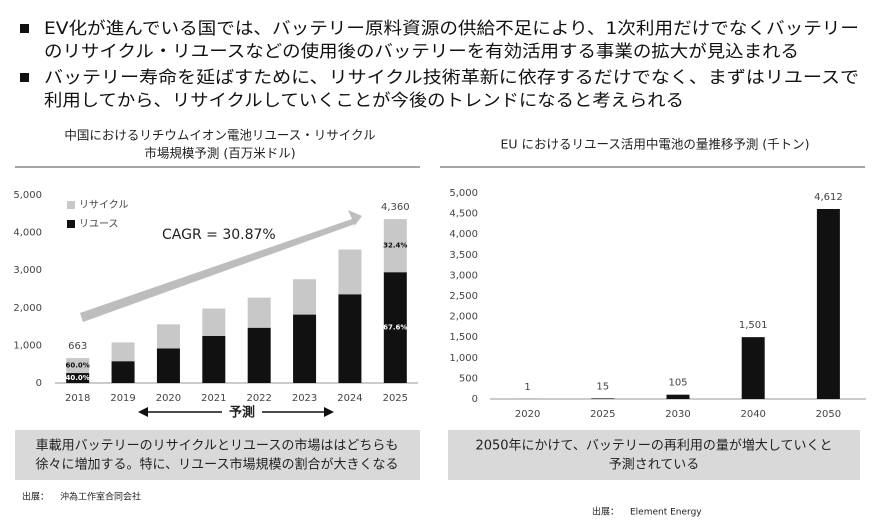  I want to click on trend-arrow, so click(221, 266).